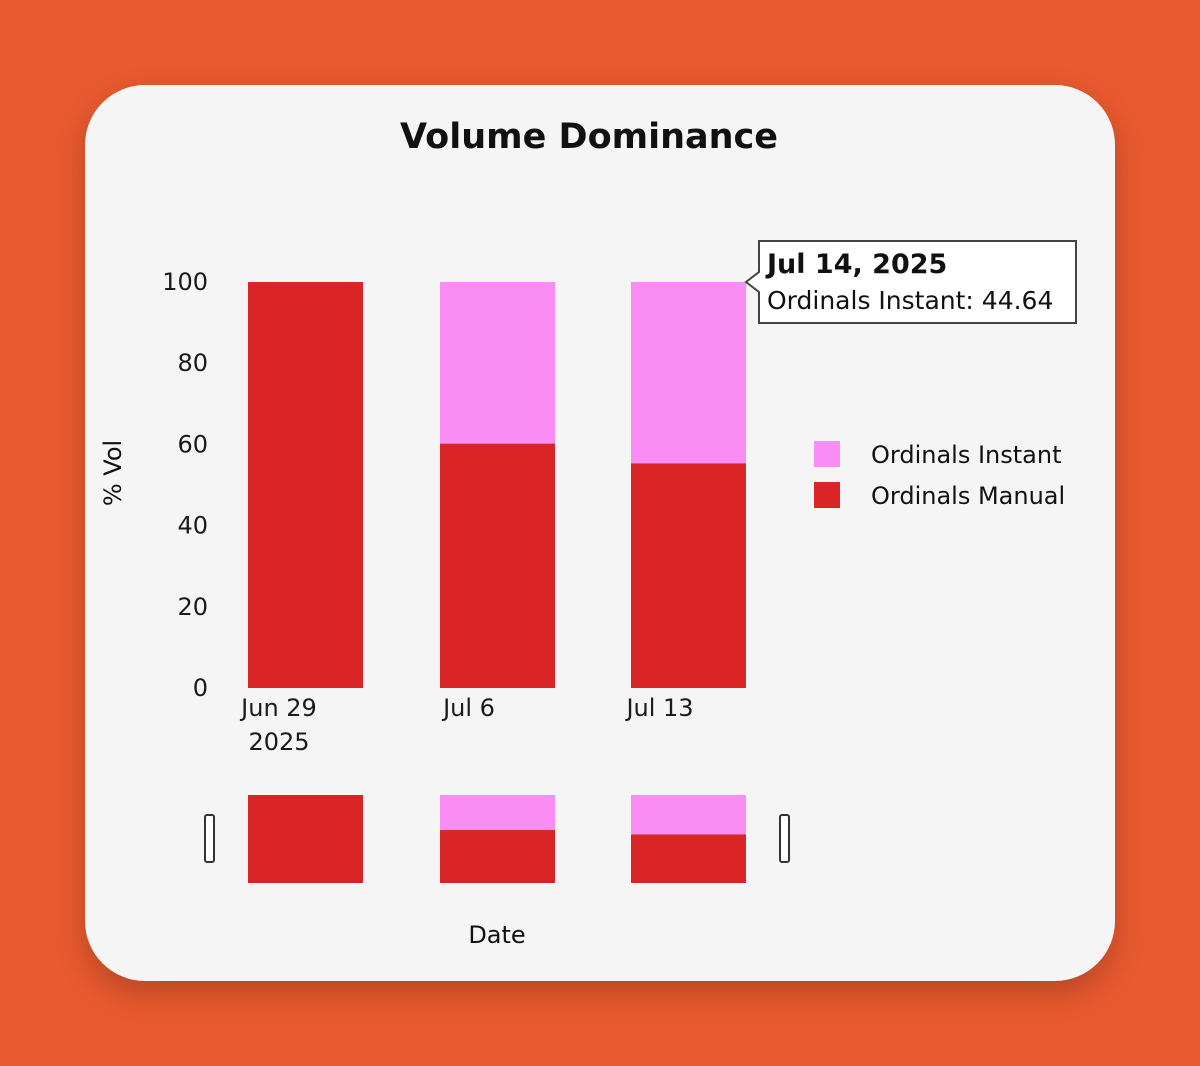 The image size is (1200, 1066). I want to click on y-axis-ticks: 0 20 40 60 80 100, so click(185, 485).